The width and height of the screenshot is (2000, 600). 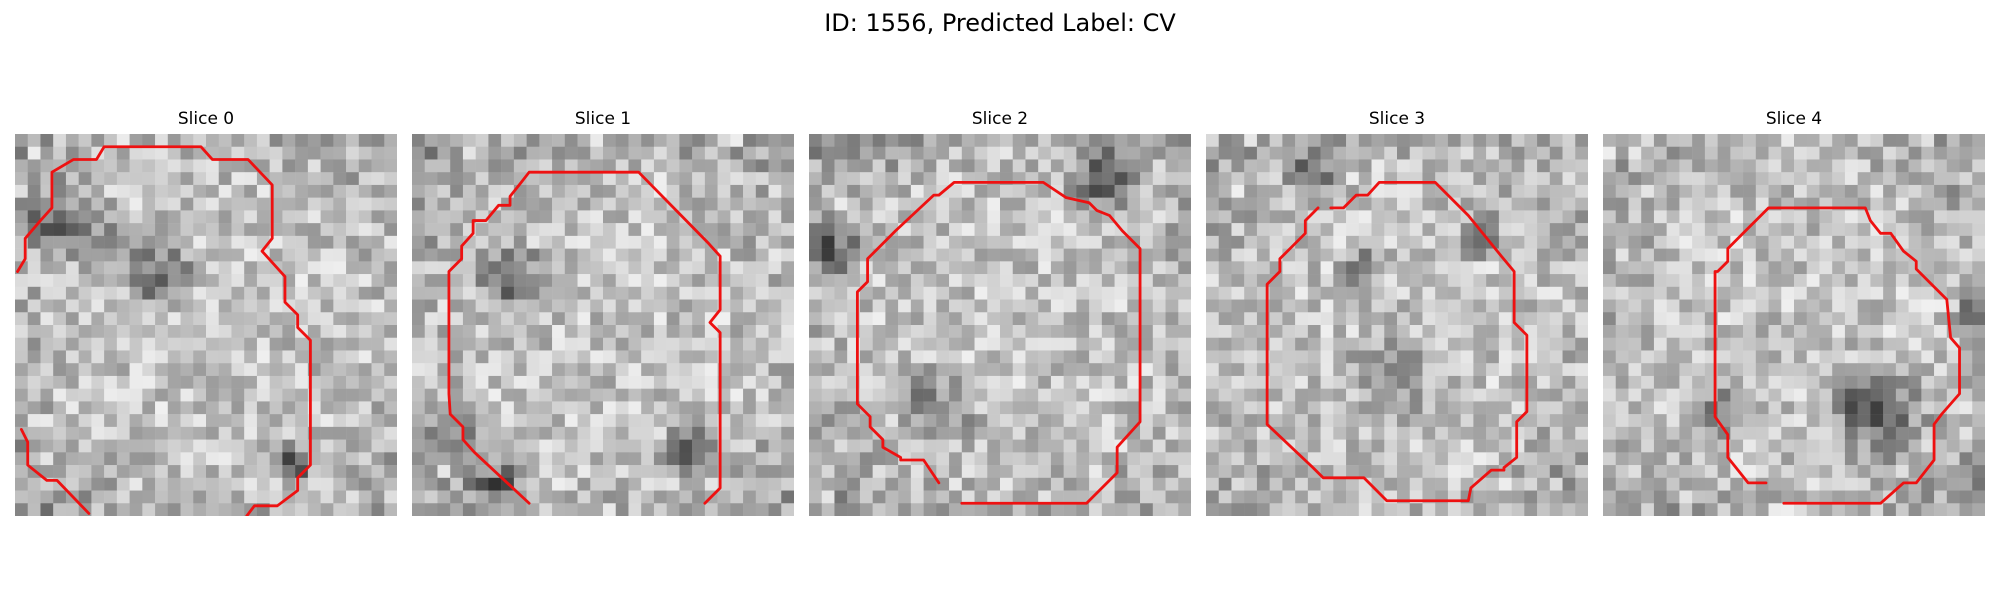 I want to click on slice-panel-1: Slice 1, so click(x=603, y=312).